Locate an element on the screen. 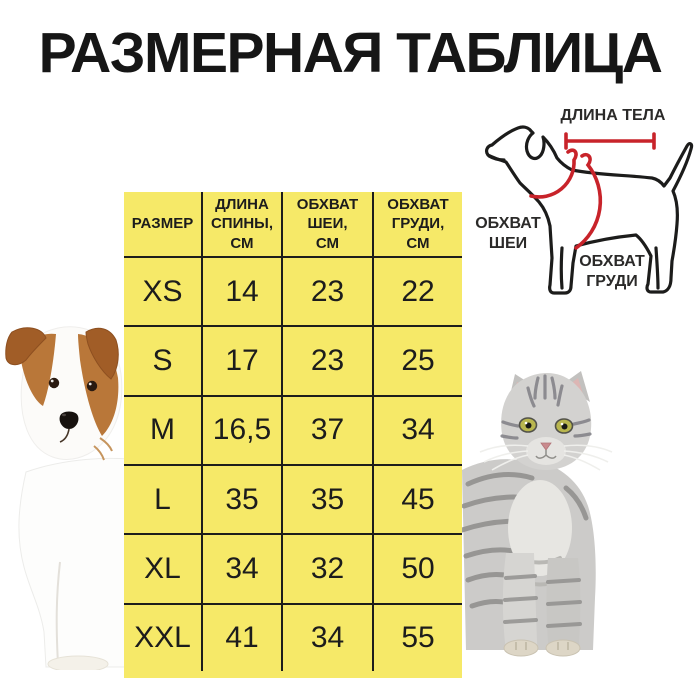 The height and width of the screenshot is (700, 700). chest-girth-label: ОБХВАТ ГРУДИ is located at coordinates (612, 271).